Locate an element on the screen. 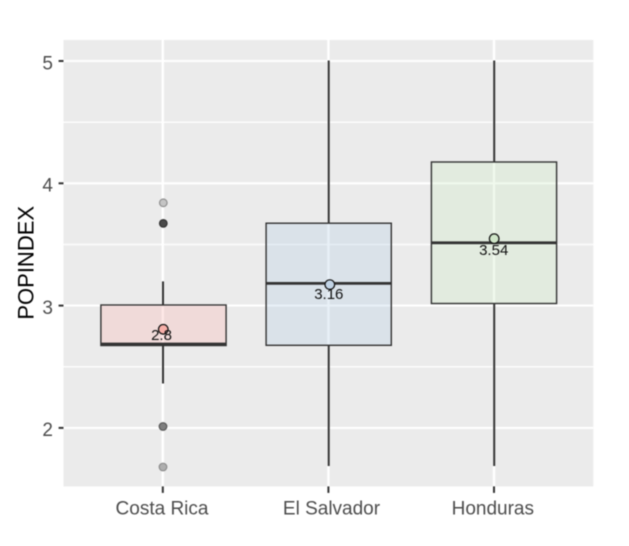 The width and height of the screenshot is (629, 546). svg-text: 5 is located at coordinates (47, 63).